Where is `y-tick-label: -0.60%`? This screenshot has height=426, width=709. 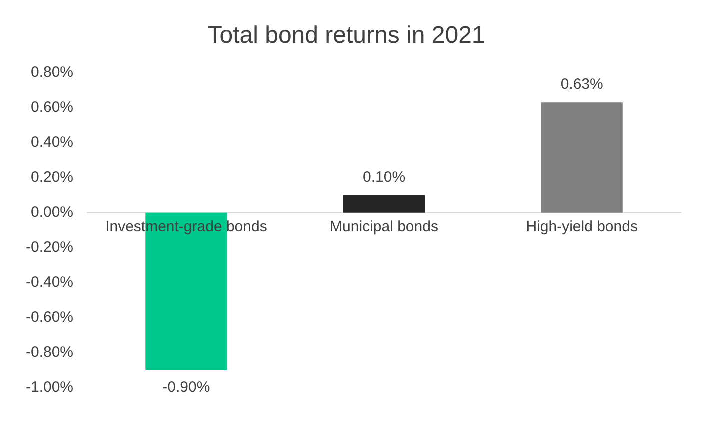
y-tick-label: -0.60% is located at coordinates (50, 317).